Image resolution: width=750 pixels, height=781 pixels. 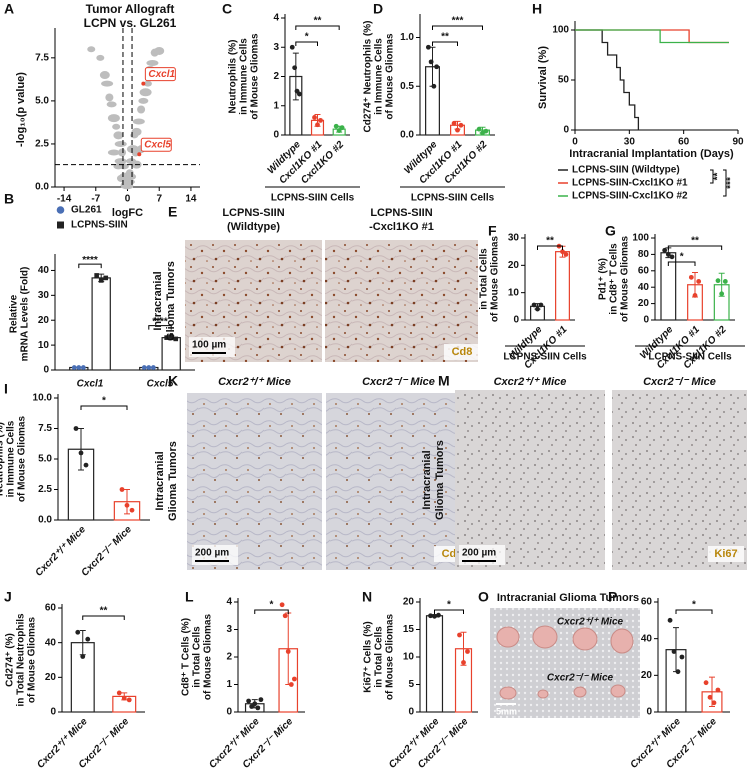 I want to click on y-axis-label: Survival (%), so click(x=543, y=77).